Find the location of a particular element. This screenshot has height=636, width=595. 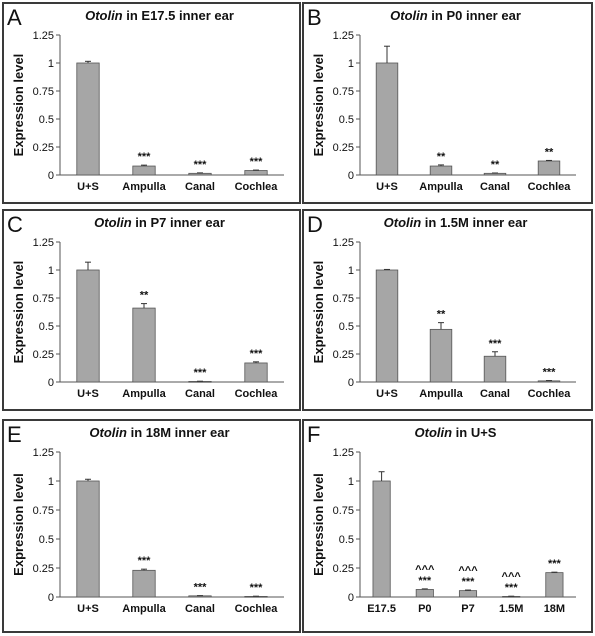

panel-title: Otolin in P0 inner ear is located at coordinates (455, 15).